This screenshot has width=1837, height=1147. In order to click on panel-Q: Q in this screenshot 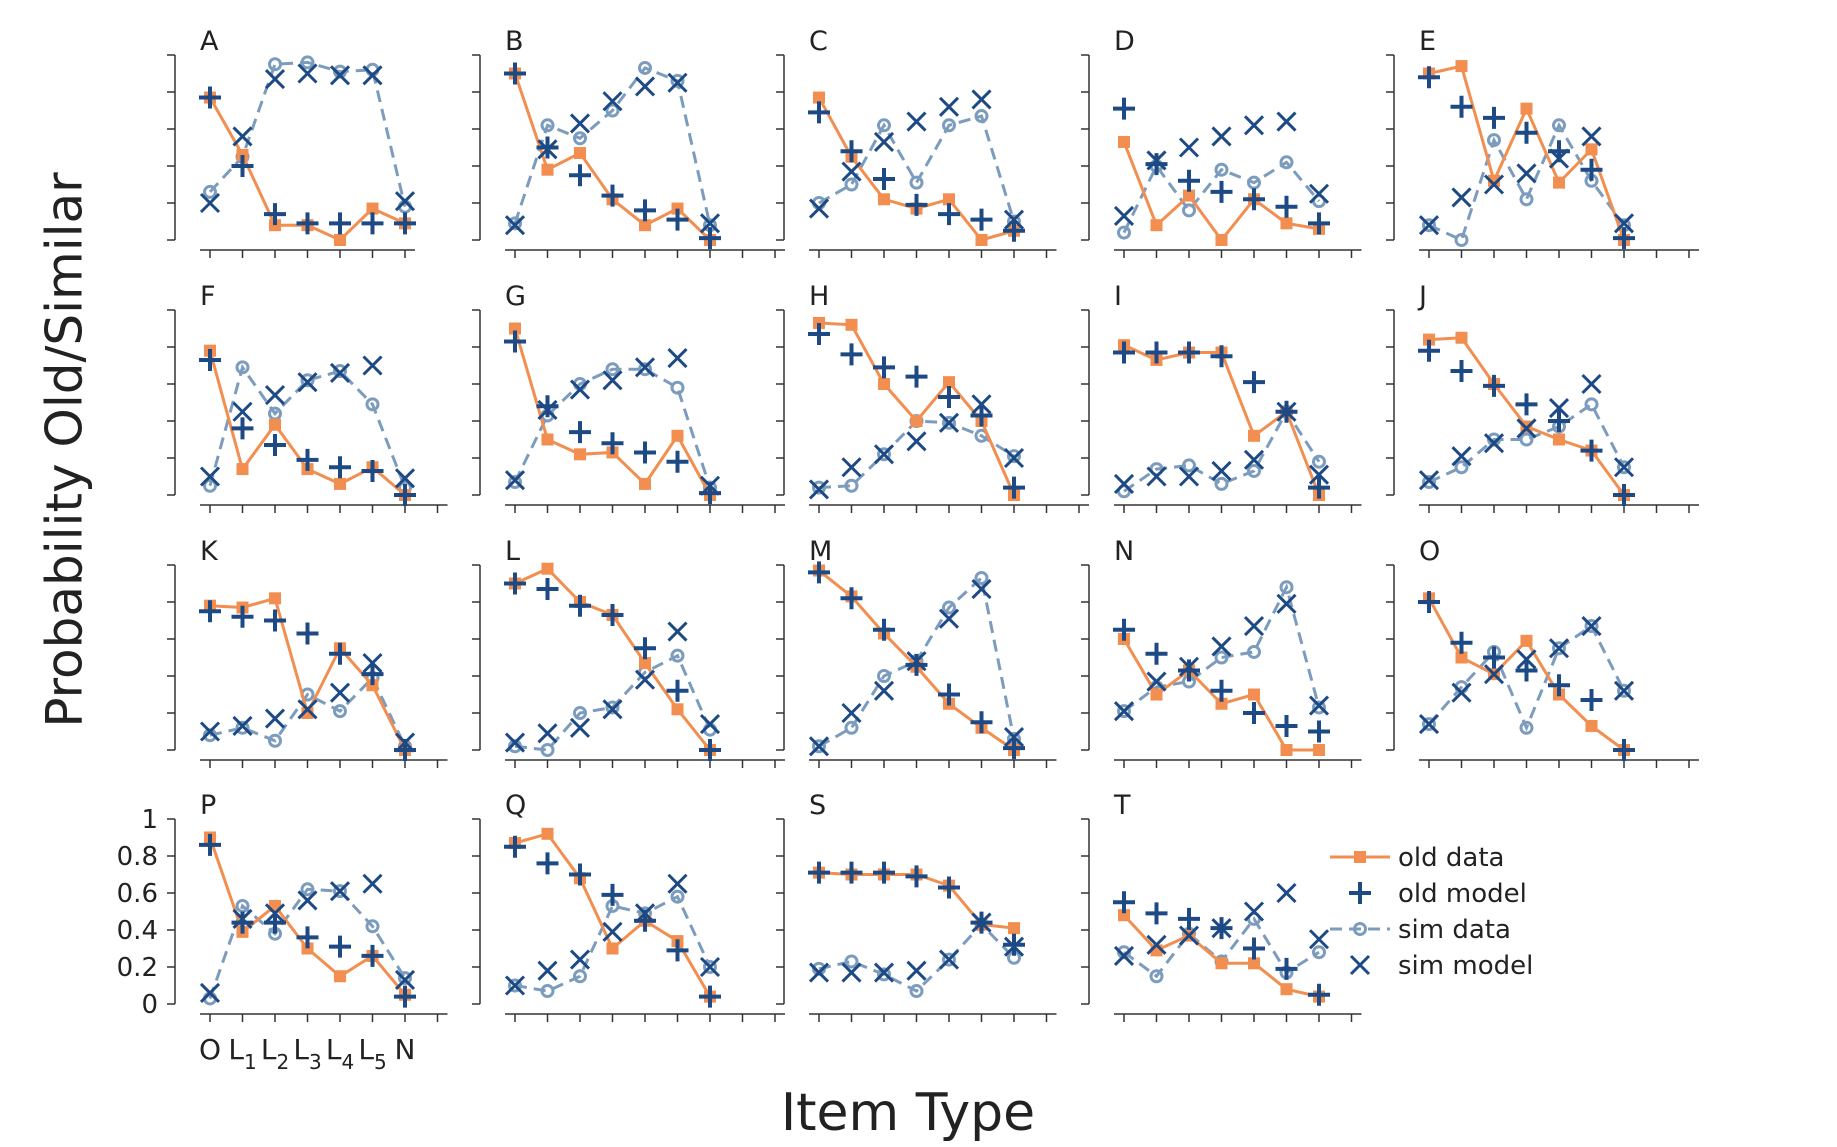, I will do `click(628, 906)`.